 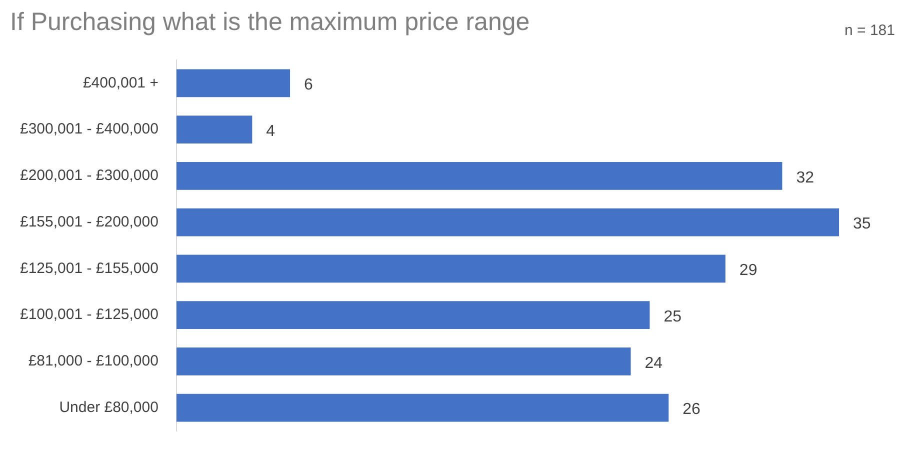 I want to click on data-label: 4, so click(x=271, y=131).